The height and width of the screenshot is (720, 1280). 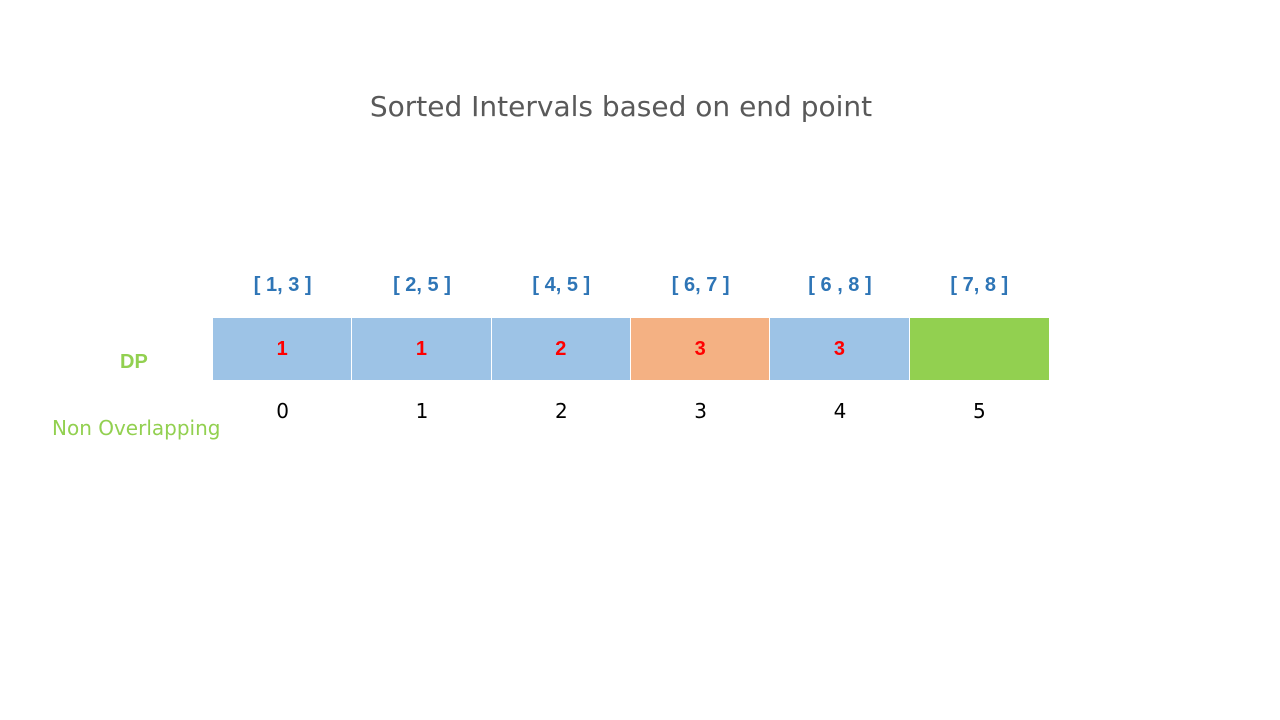 I want to click on dp-cell-3: 3, so click(x=700, y=349).